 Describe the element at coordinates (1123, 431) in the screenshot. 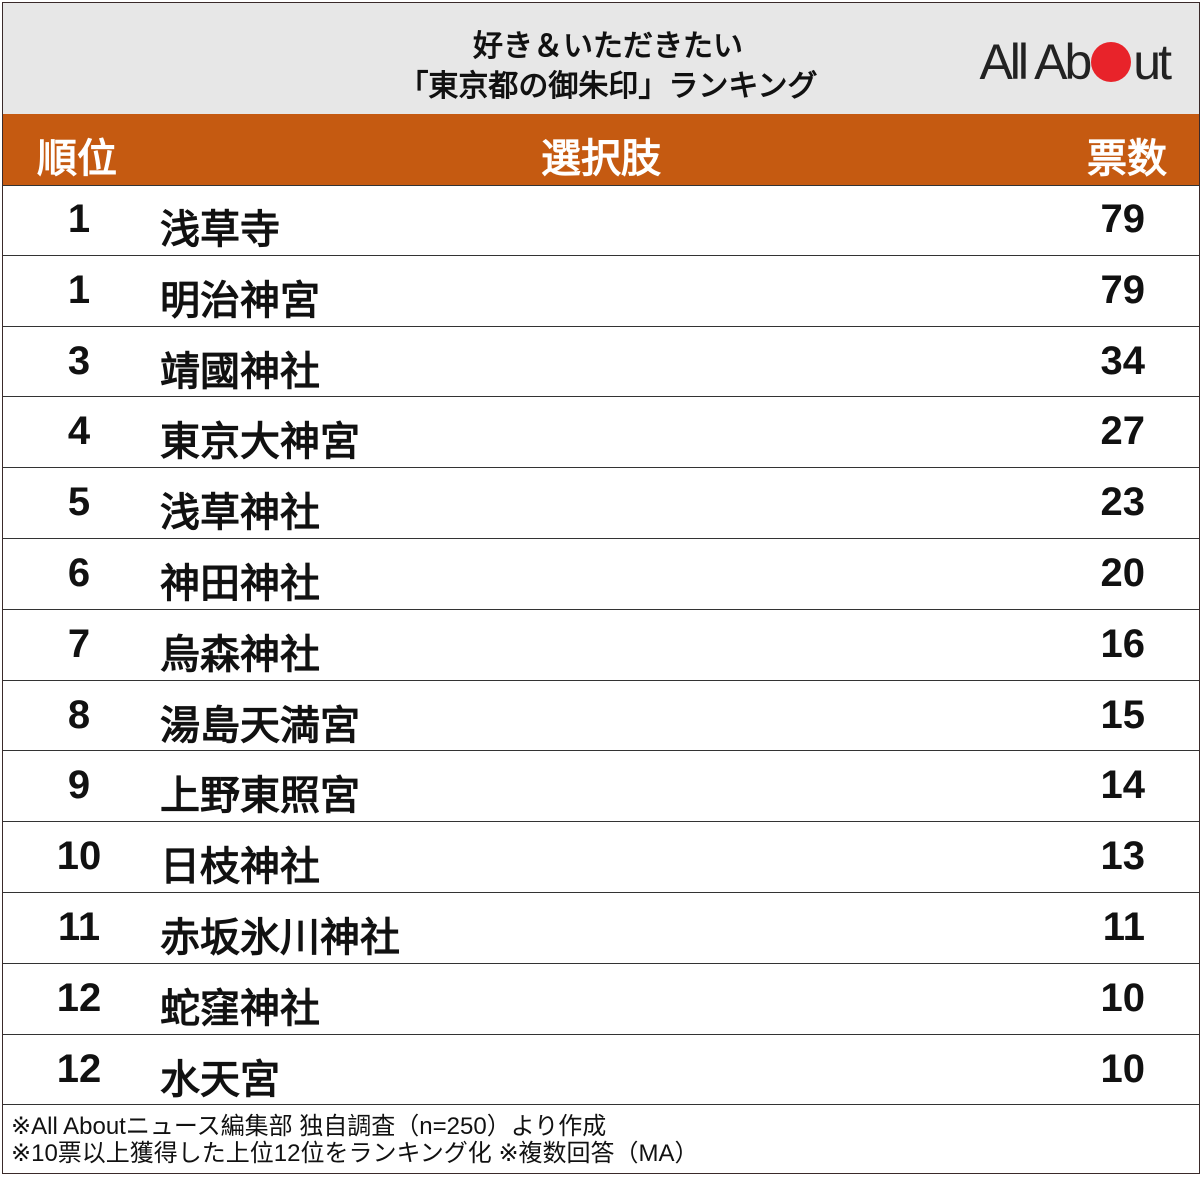

I see `votes-cell: 27` at that location.